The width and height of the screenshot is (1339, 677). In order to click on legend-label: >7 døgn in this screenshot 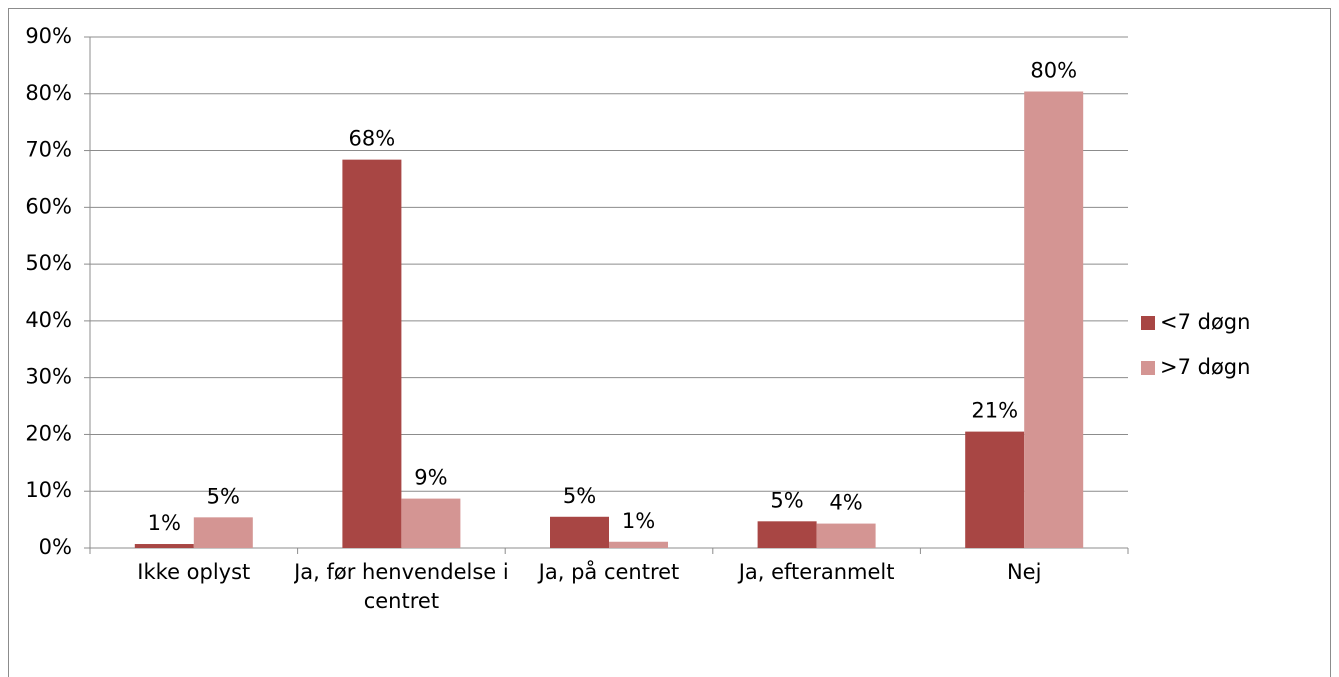, I will do `click(1205, 367)`.